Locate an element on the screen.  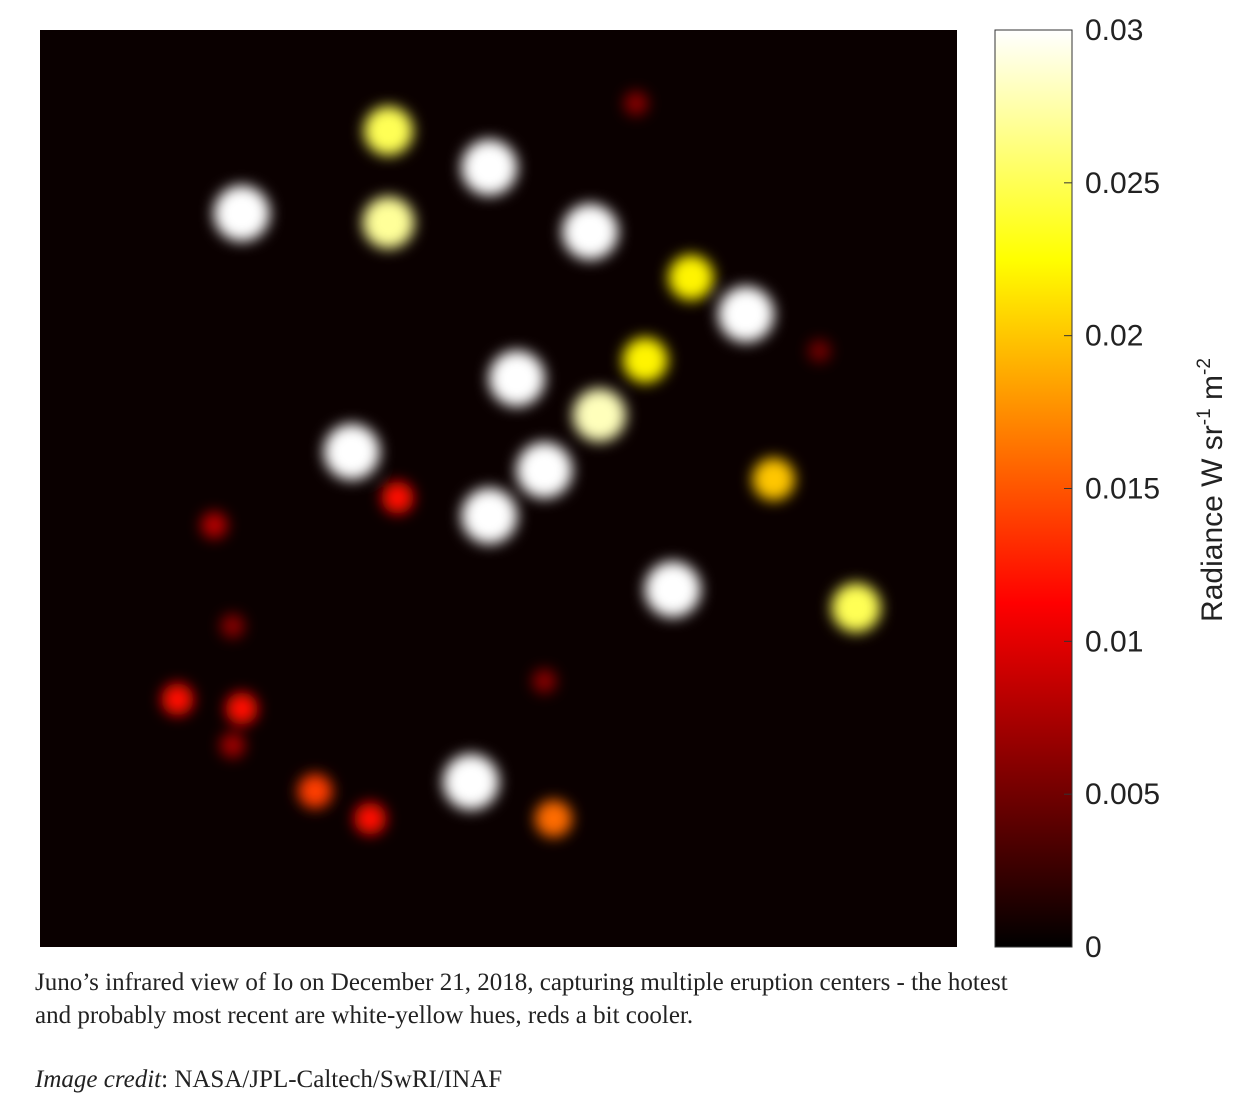
colorbar-tick-label: 0.025 is located at coordinates (1122, 183).